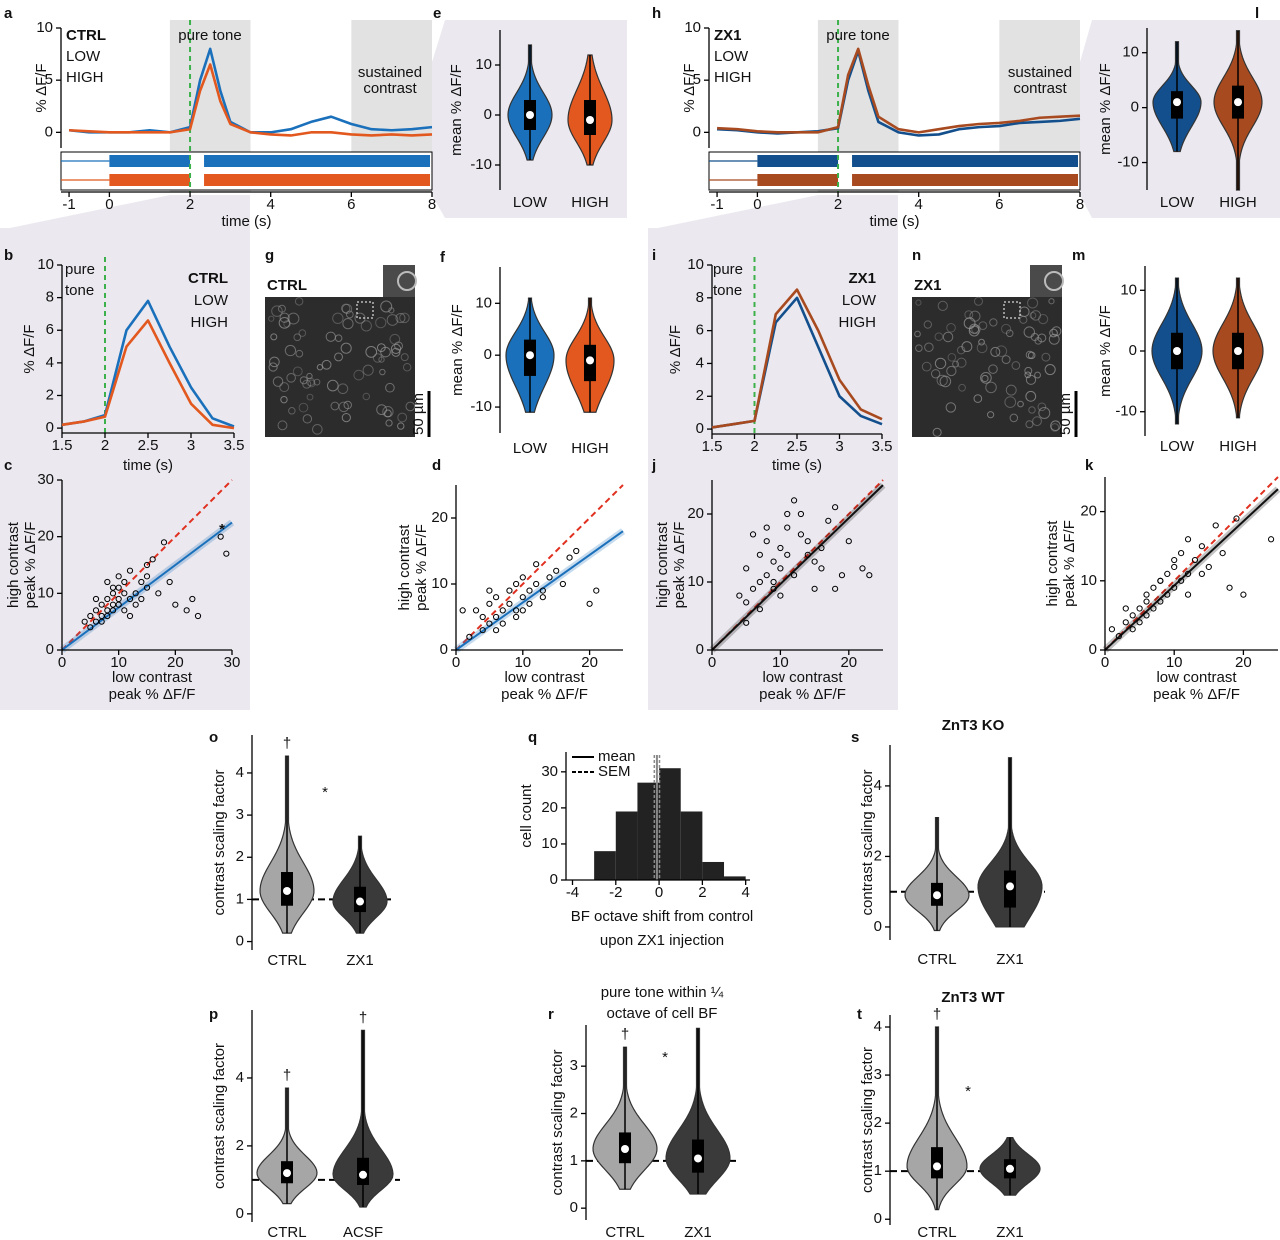 This screenshot has height=1240, width=1280. Describe the element at coordinates (716, 204) in the screenshot. I see `x-tick-label: -1` at that location.